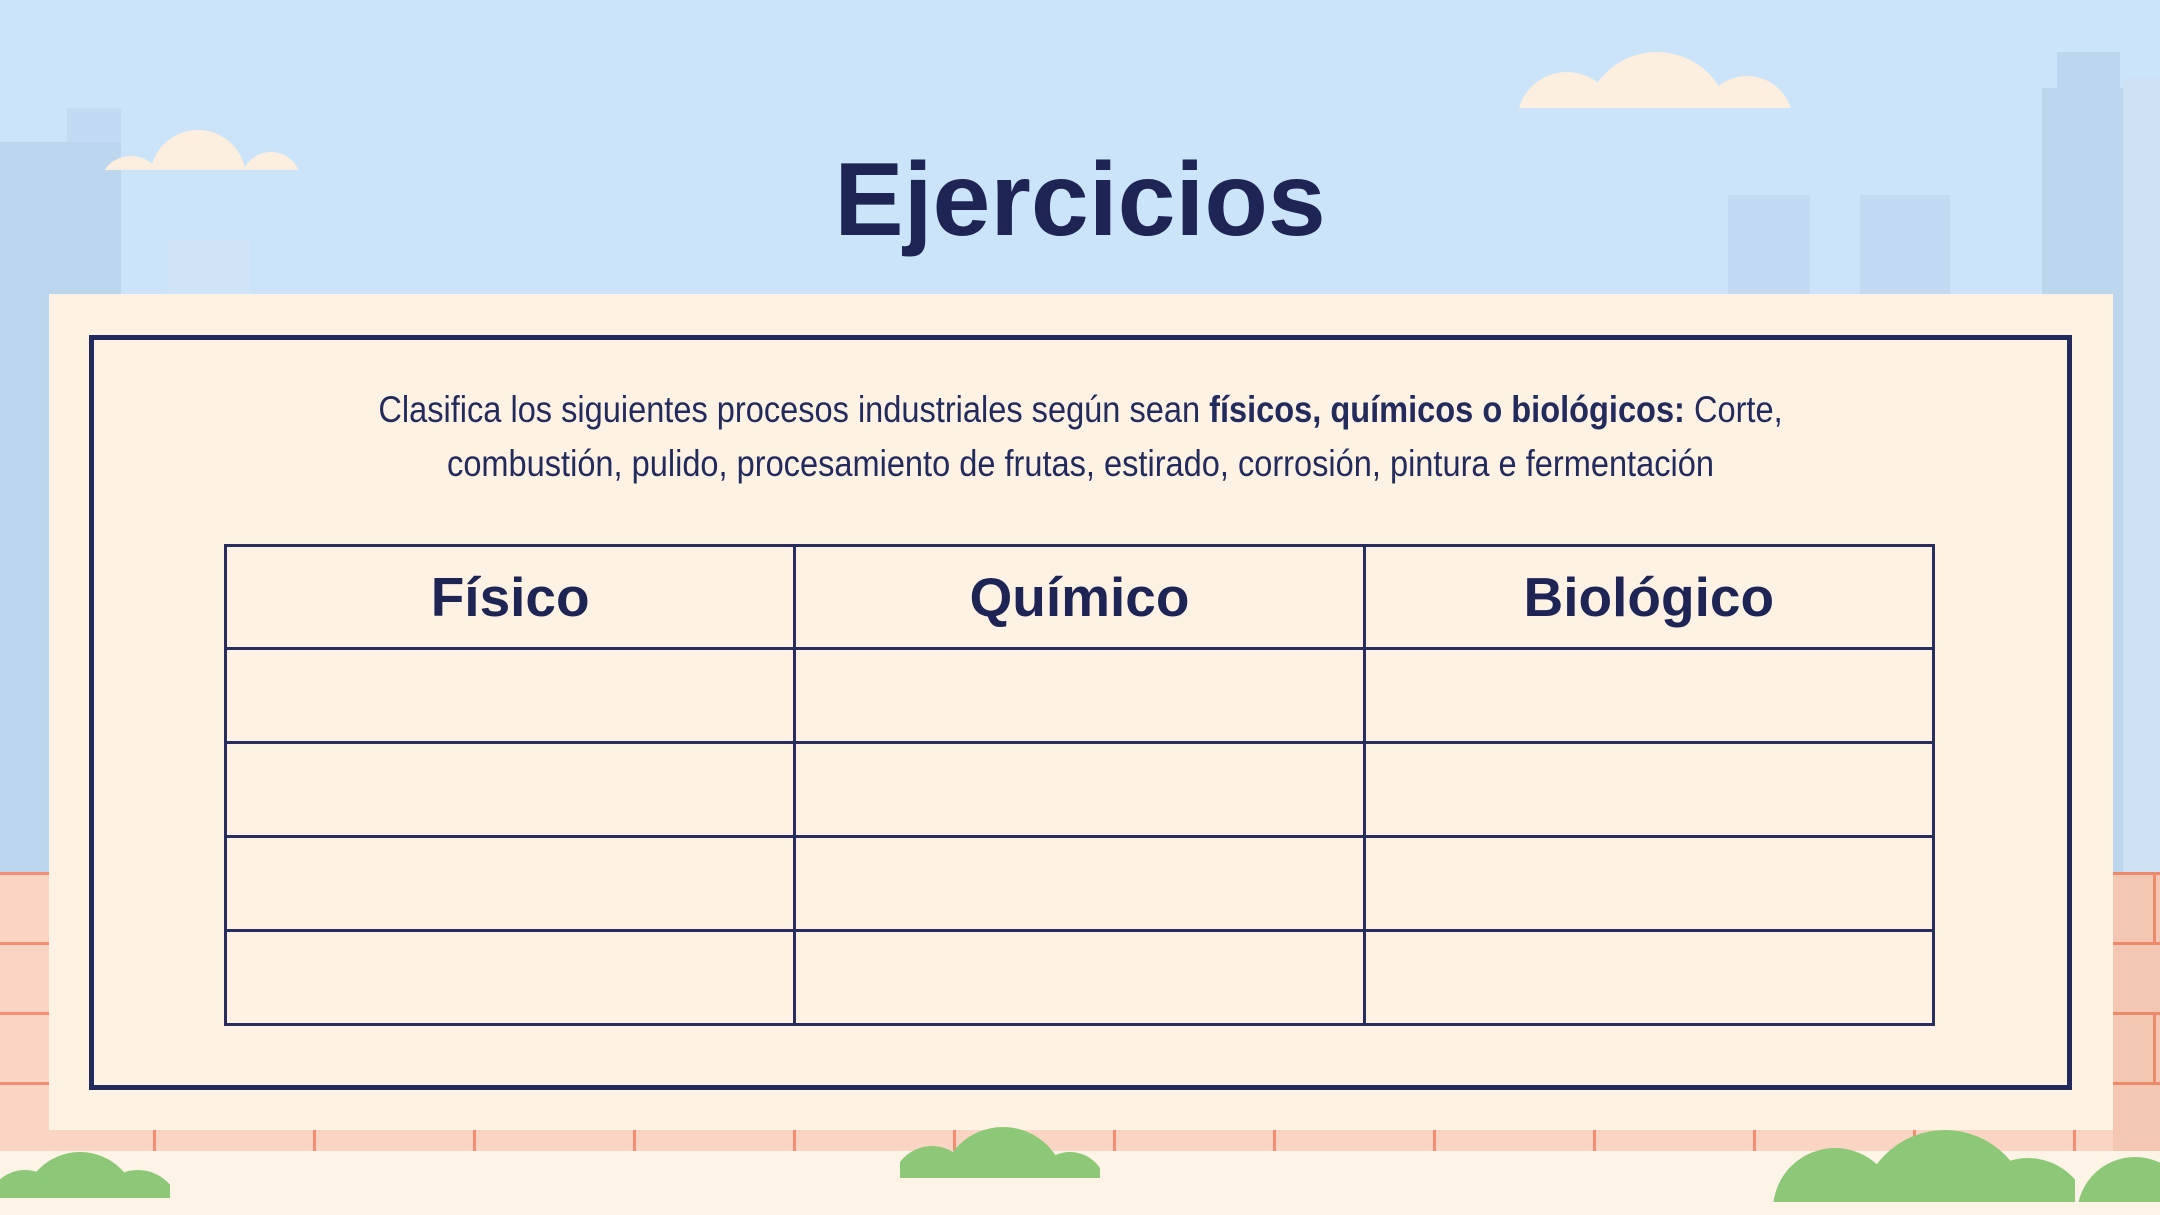 This screenshot has width=2160, height=1215. I want to click on column-header-biologico: Biológico, so click(1649, 597).